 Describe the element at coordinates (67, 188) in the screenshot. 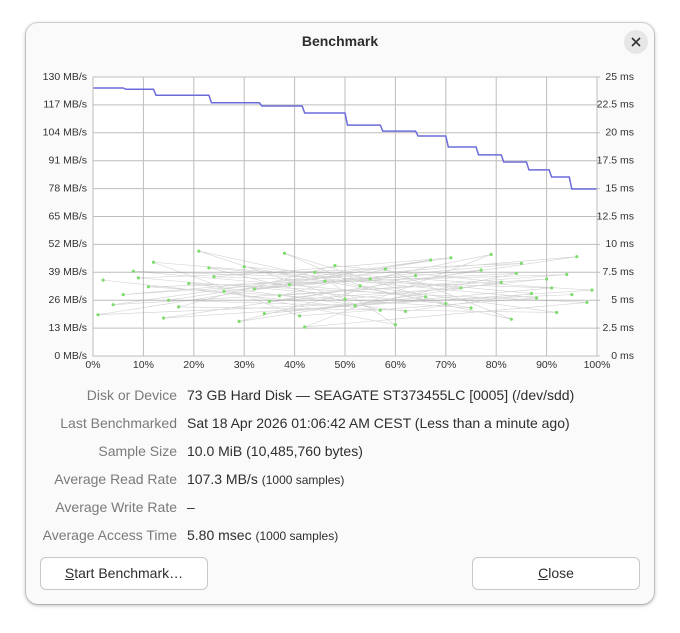

I see `y-tick-label: 78 MB/s` at that location.